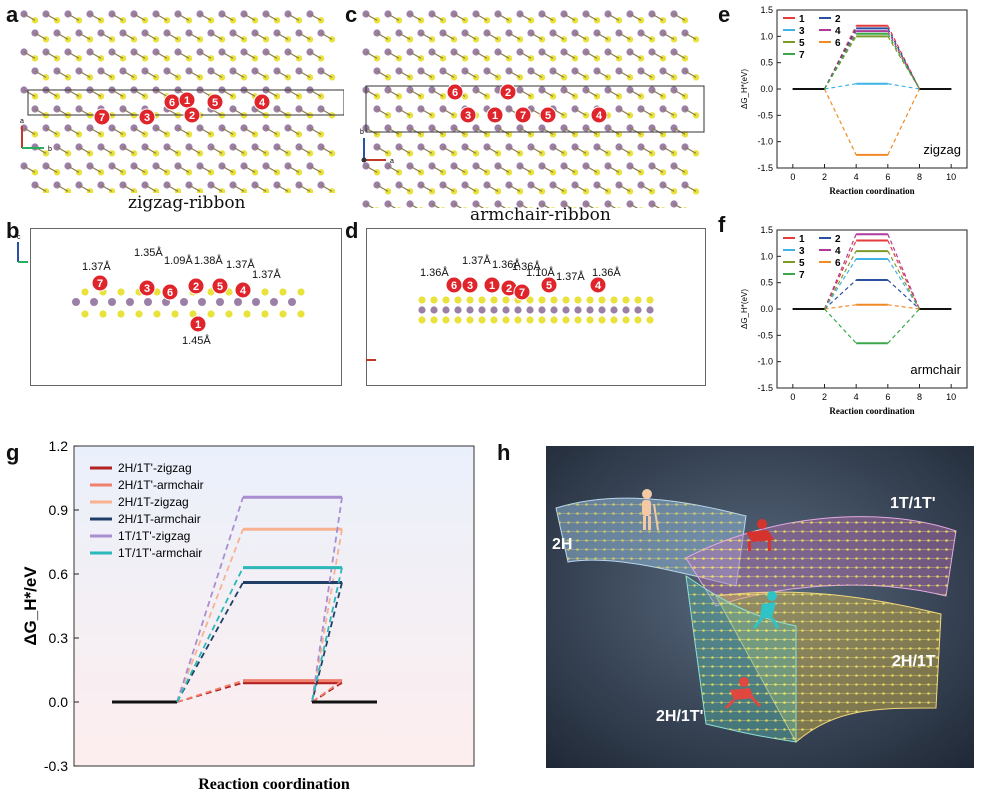 The image size is (983, 796). Describe the element at coordinates (840, 284) in the screenshot. I see `series-rise` at that location.